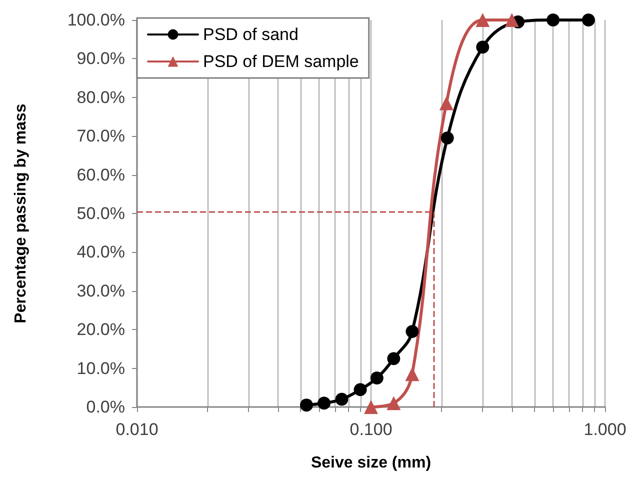 This screenshot has width=633, height=488. What do you see at coordinates (100, 290) in the screenshot?
I see `y-tick-label: 30.0%` at bounding box center [100, 290].